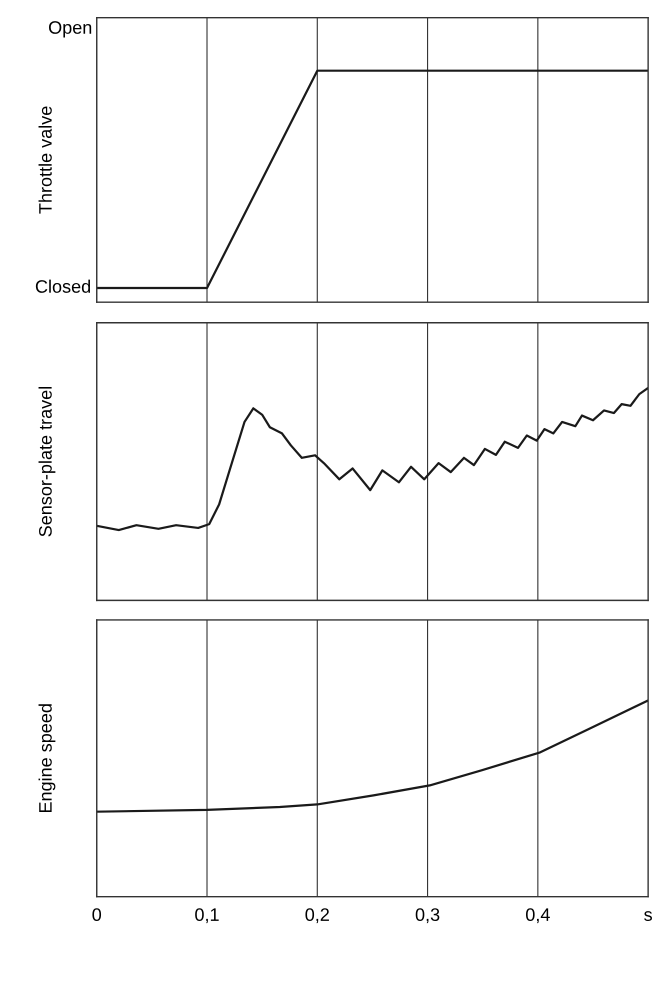 The image size is (658, 981). What do you see at coordinates (97, 915) in the screenshot?
I see `x-tick-label: 0` at bounding box center [97, 915].